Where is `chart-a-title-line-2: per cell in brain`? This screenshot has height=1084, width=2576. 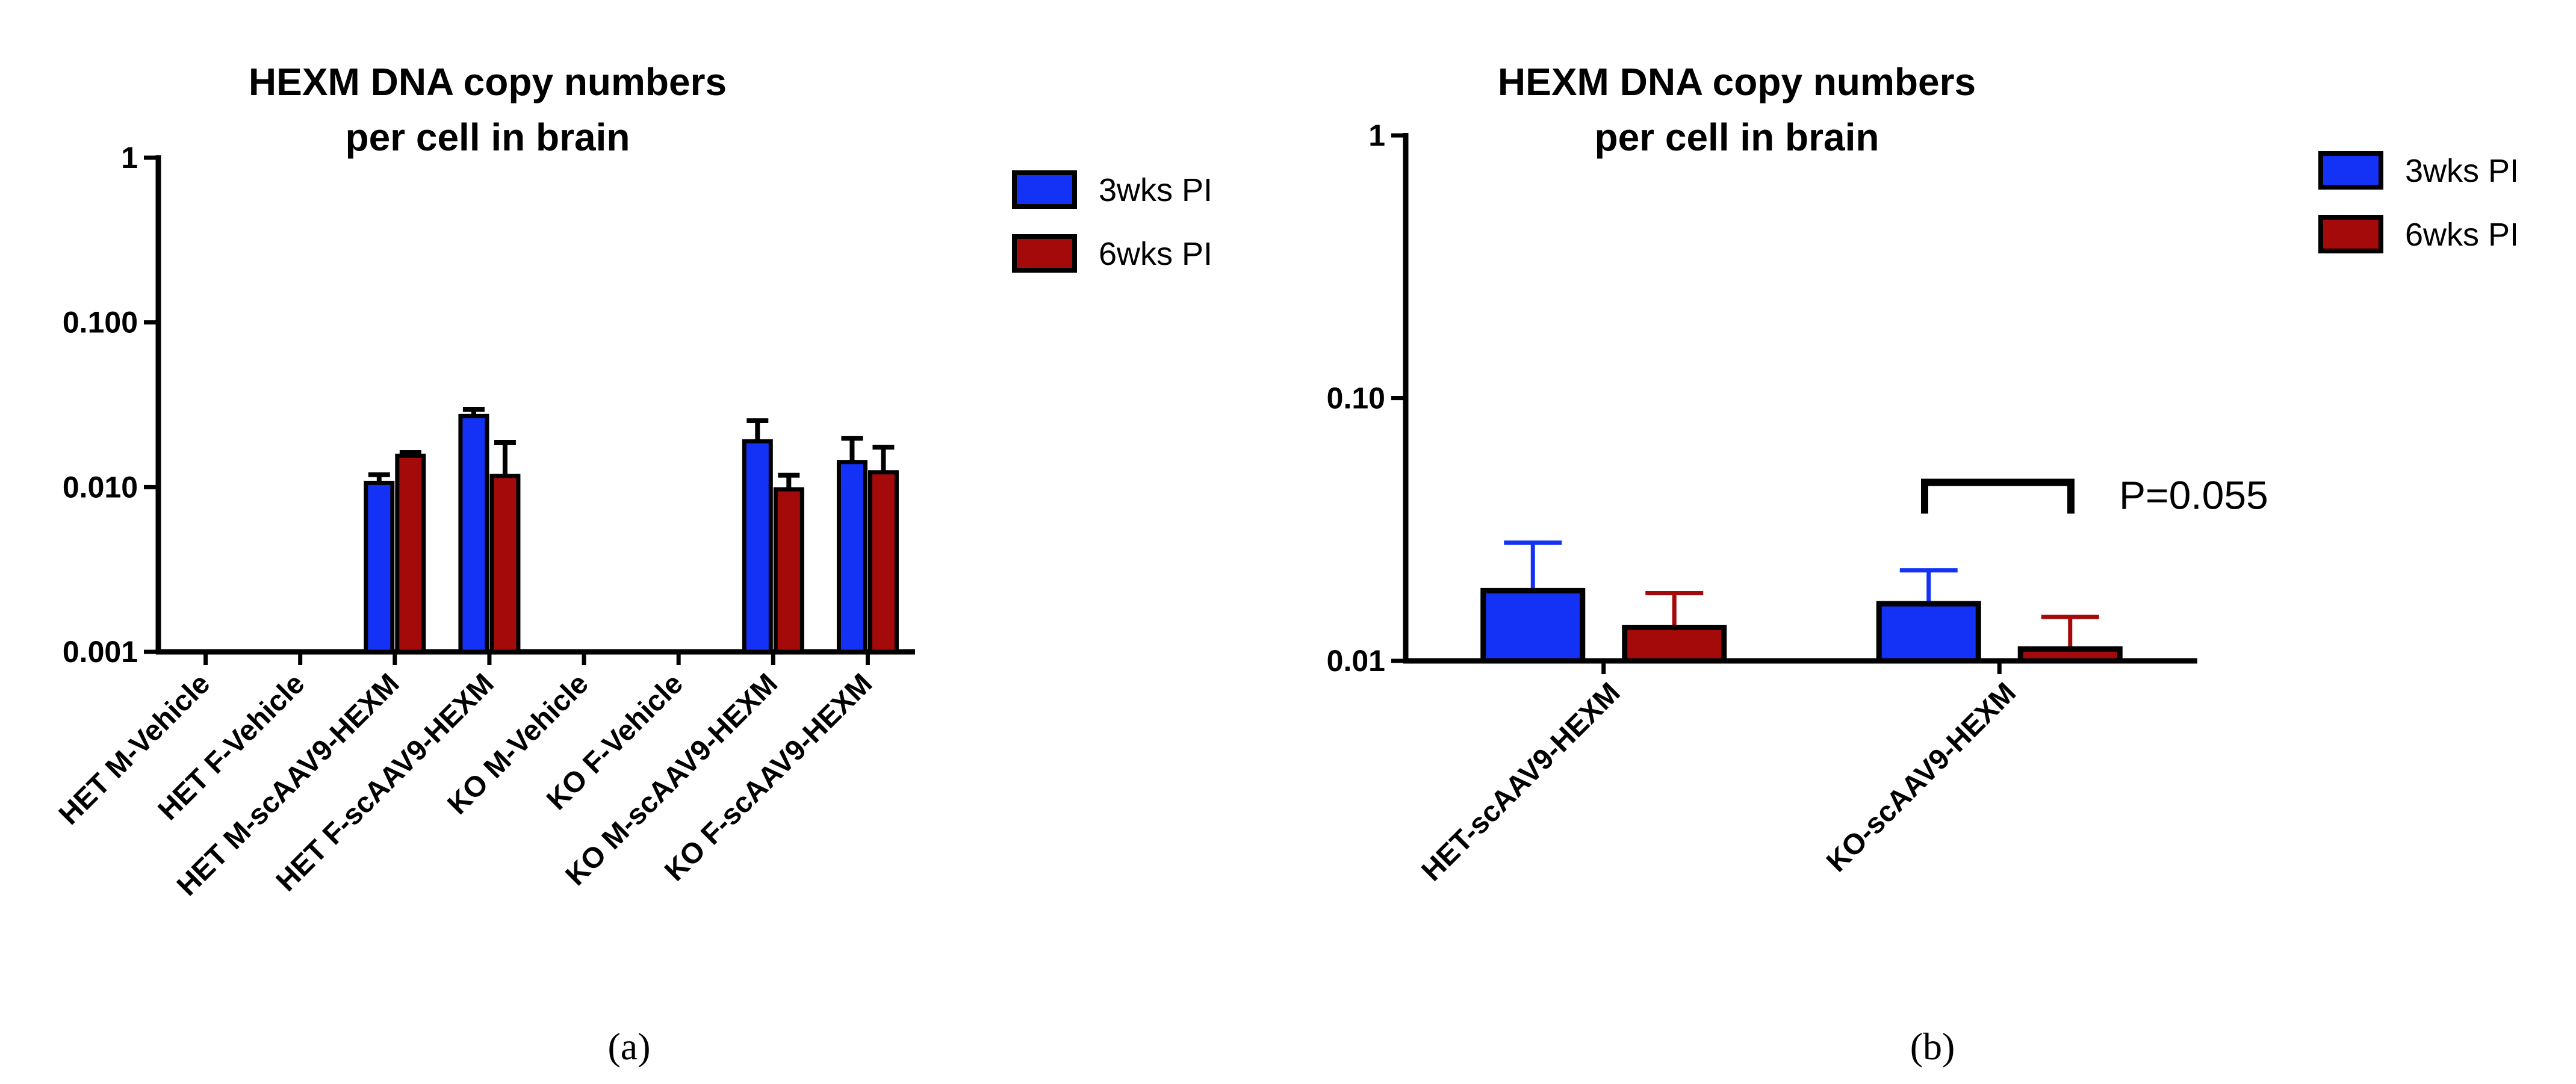
chart-a-title-line-2: per cell in brain is located at coordinates (487, 137).